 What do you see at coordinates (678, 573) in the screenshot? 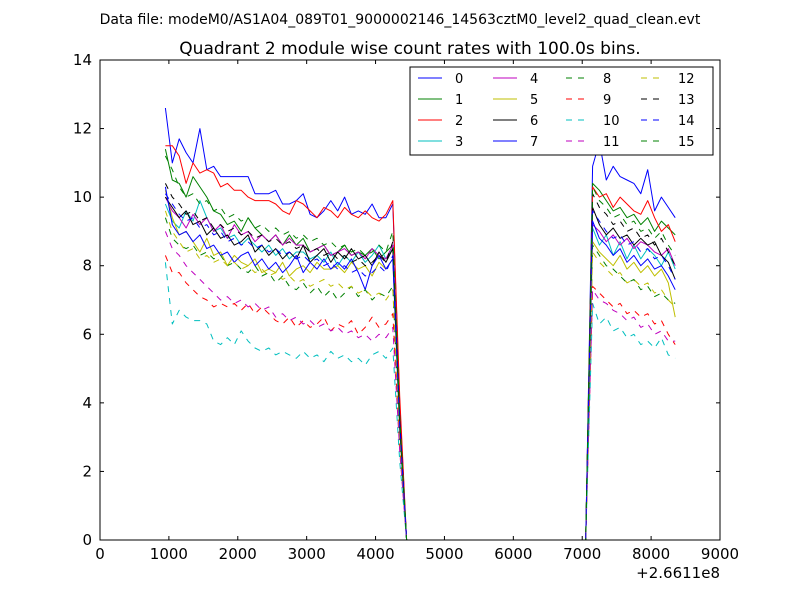
I see `x-axis-offset-label: +2.6611e8` at bounding box center [678, 573].